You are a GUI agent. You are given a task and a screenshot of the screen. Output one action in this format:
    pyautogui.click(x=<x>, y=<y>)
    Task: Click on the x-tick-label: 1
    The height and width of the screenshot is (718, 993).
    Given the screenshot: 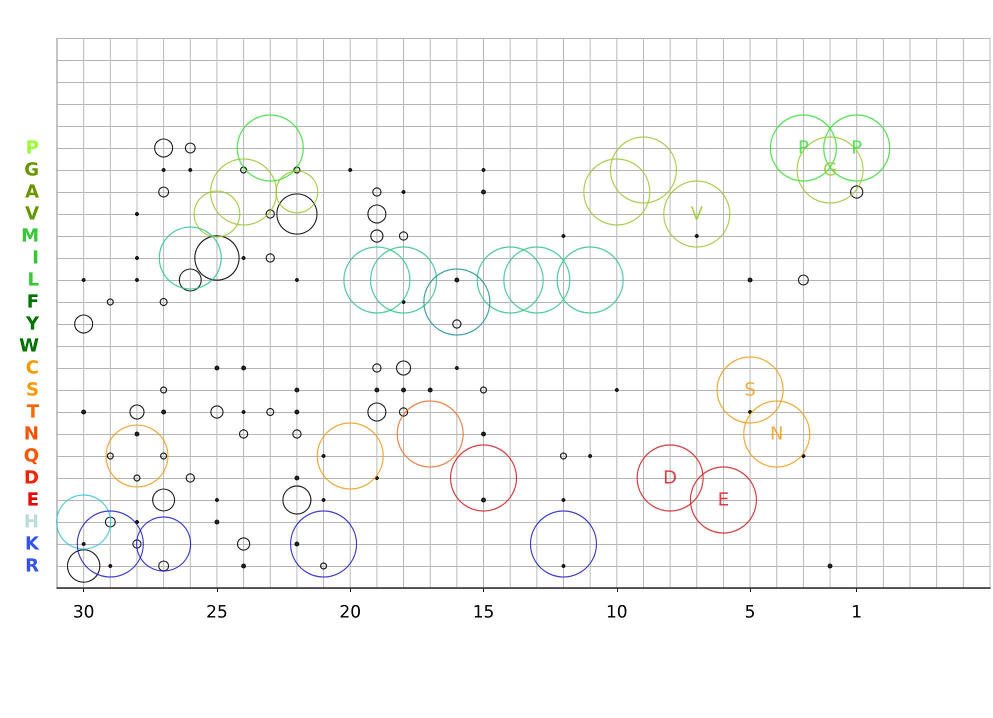 What is the action you would take?
    pyautogui.click(x=856, y=612)
    